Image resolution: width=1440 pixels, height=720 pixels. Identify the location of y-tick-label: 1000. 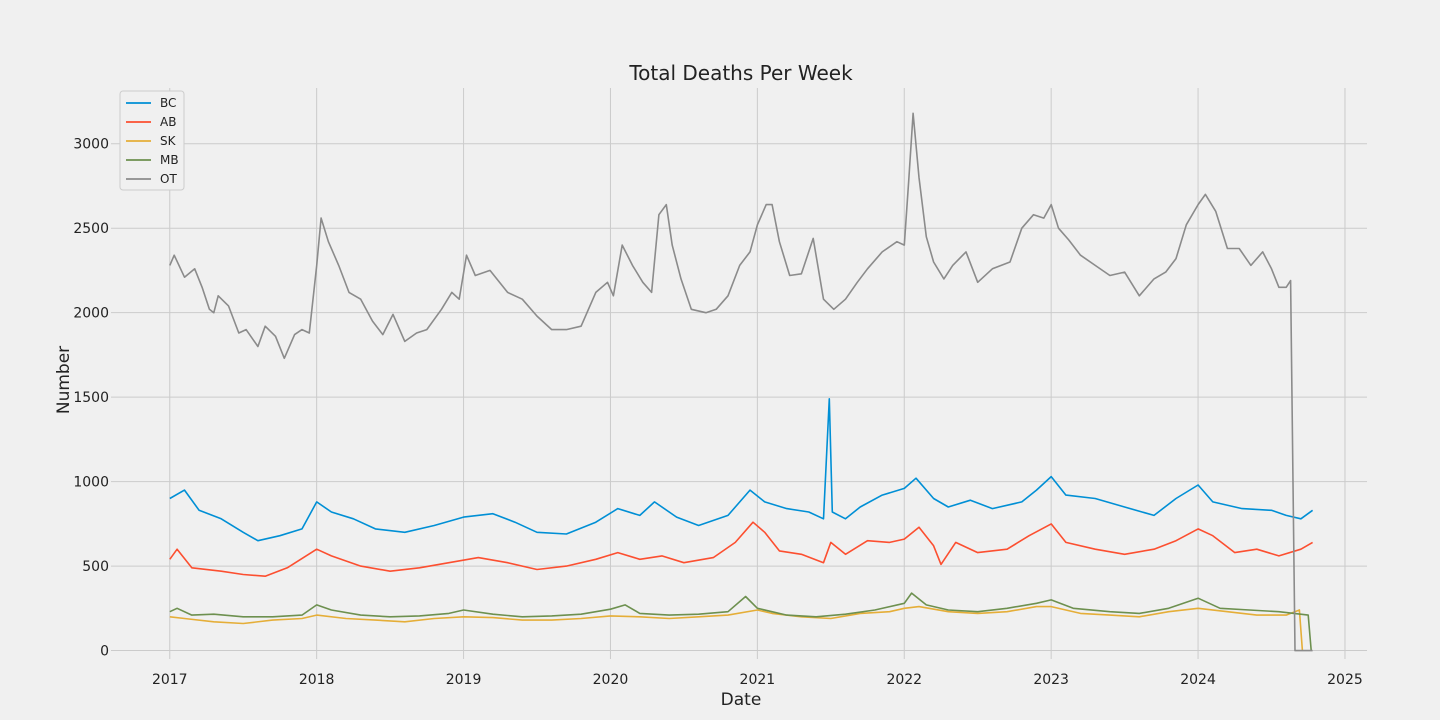
(91, 483).